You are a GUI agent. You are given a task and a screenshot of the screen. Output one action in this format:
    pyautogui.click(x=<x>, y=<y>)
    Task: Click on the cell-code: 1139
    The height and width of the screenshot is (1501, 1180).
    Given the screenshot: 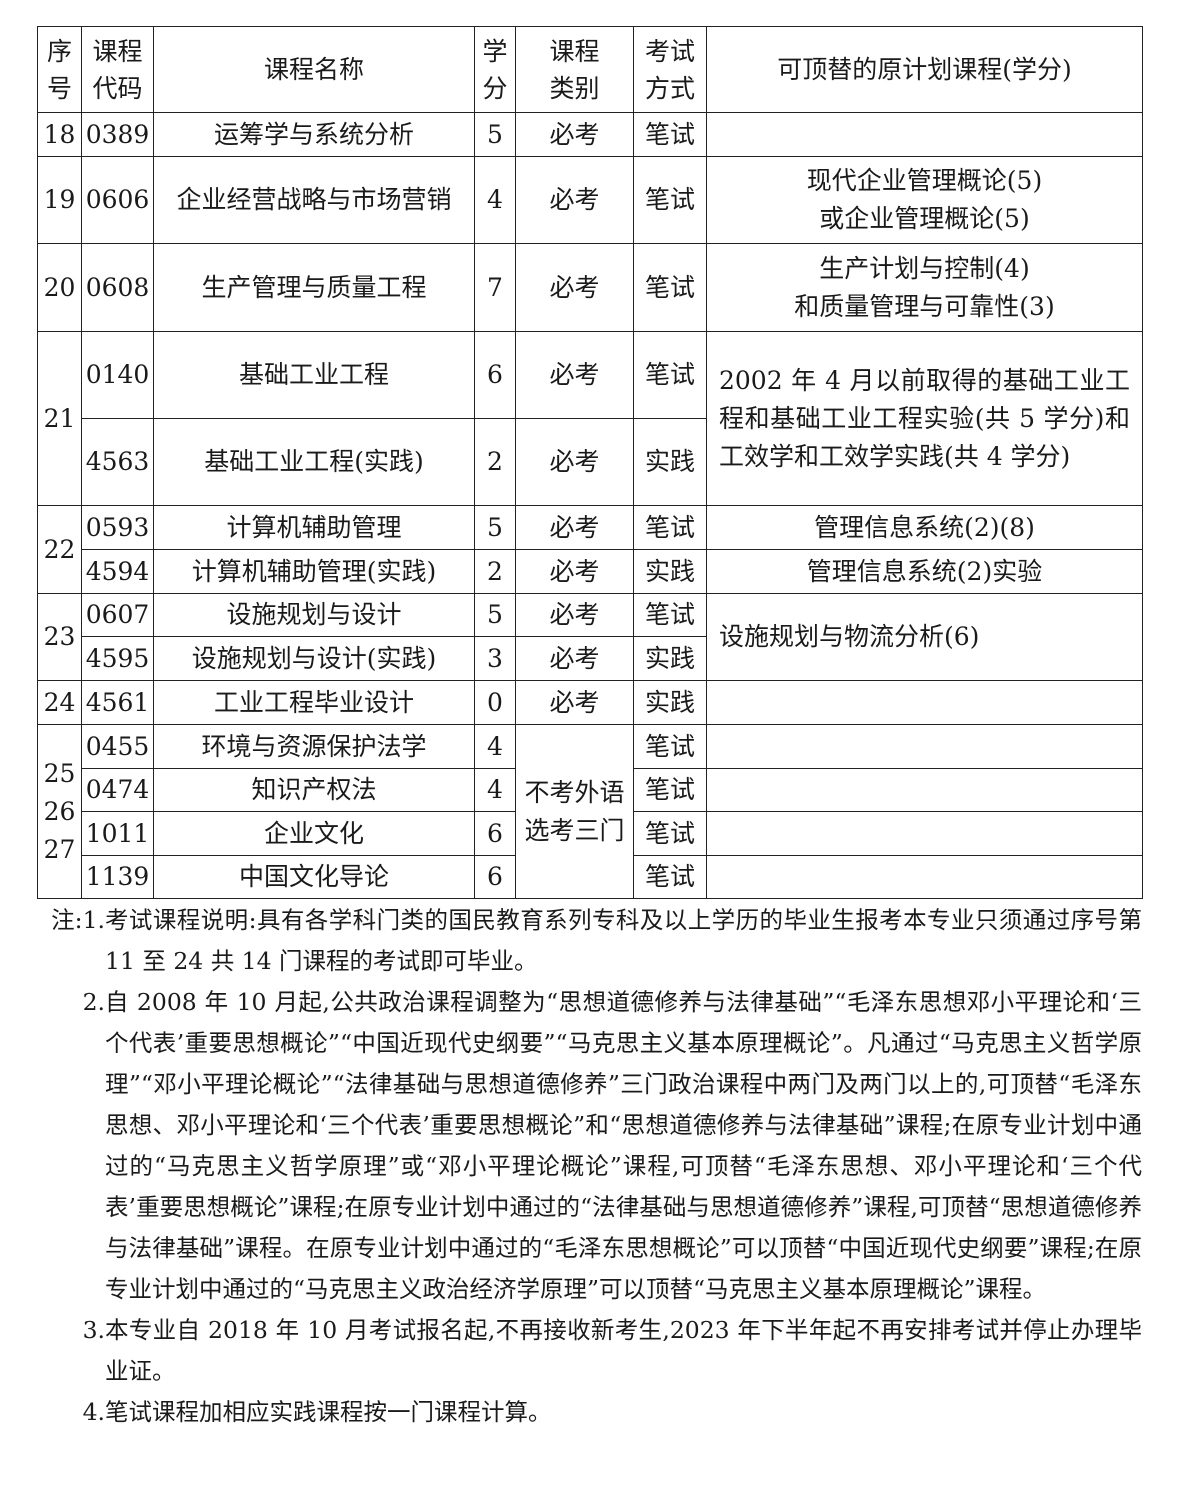 What is the action you would take?
    pyautogui.click(x=117, y=877)
    